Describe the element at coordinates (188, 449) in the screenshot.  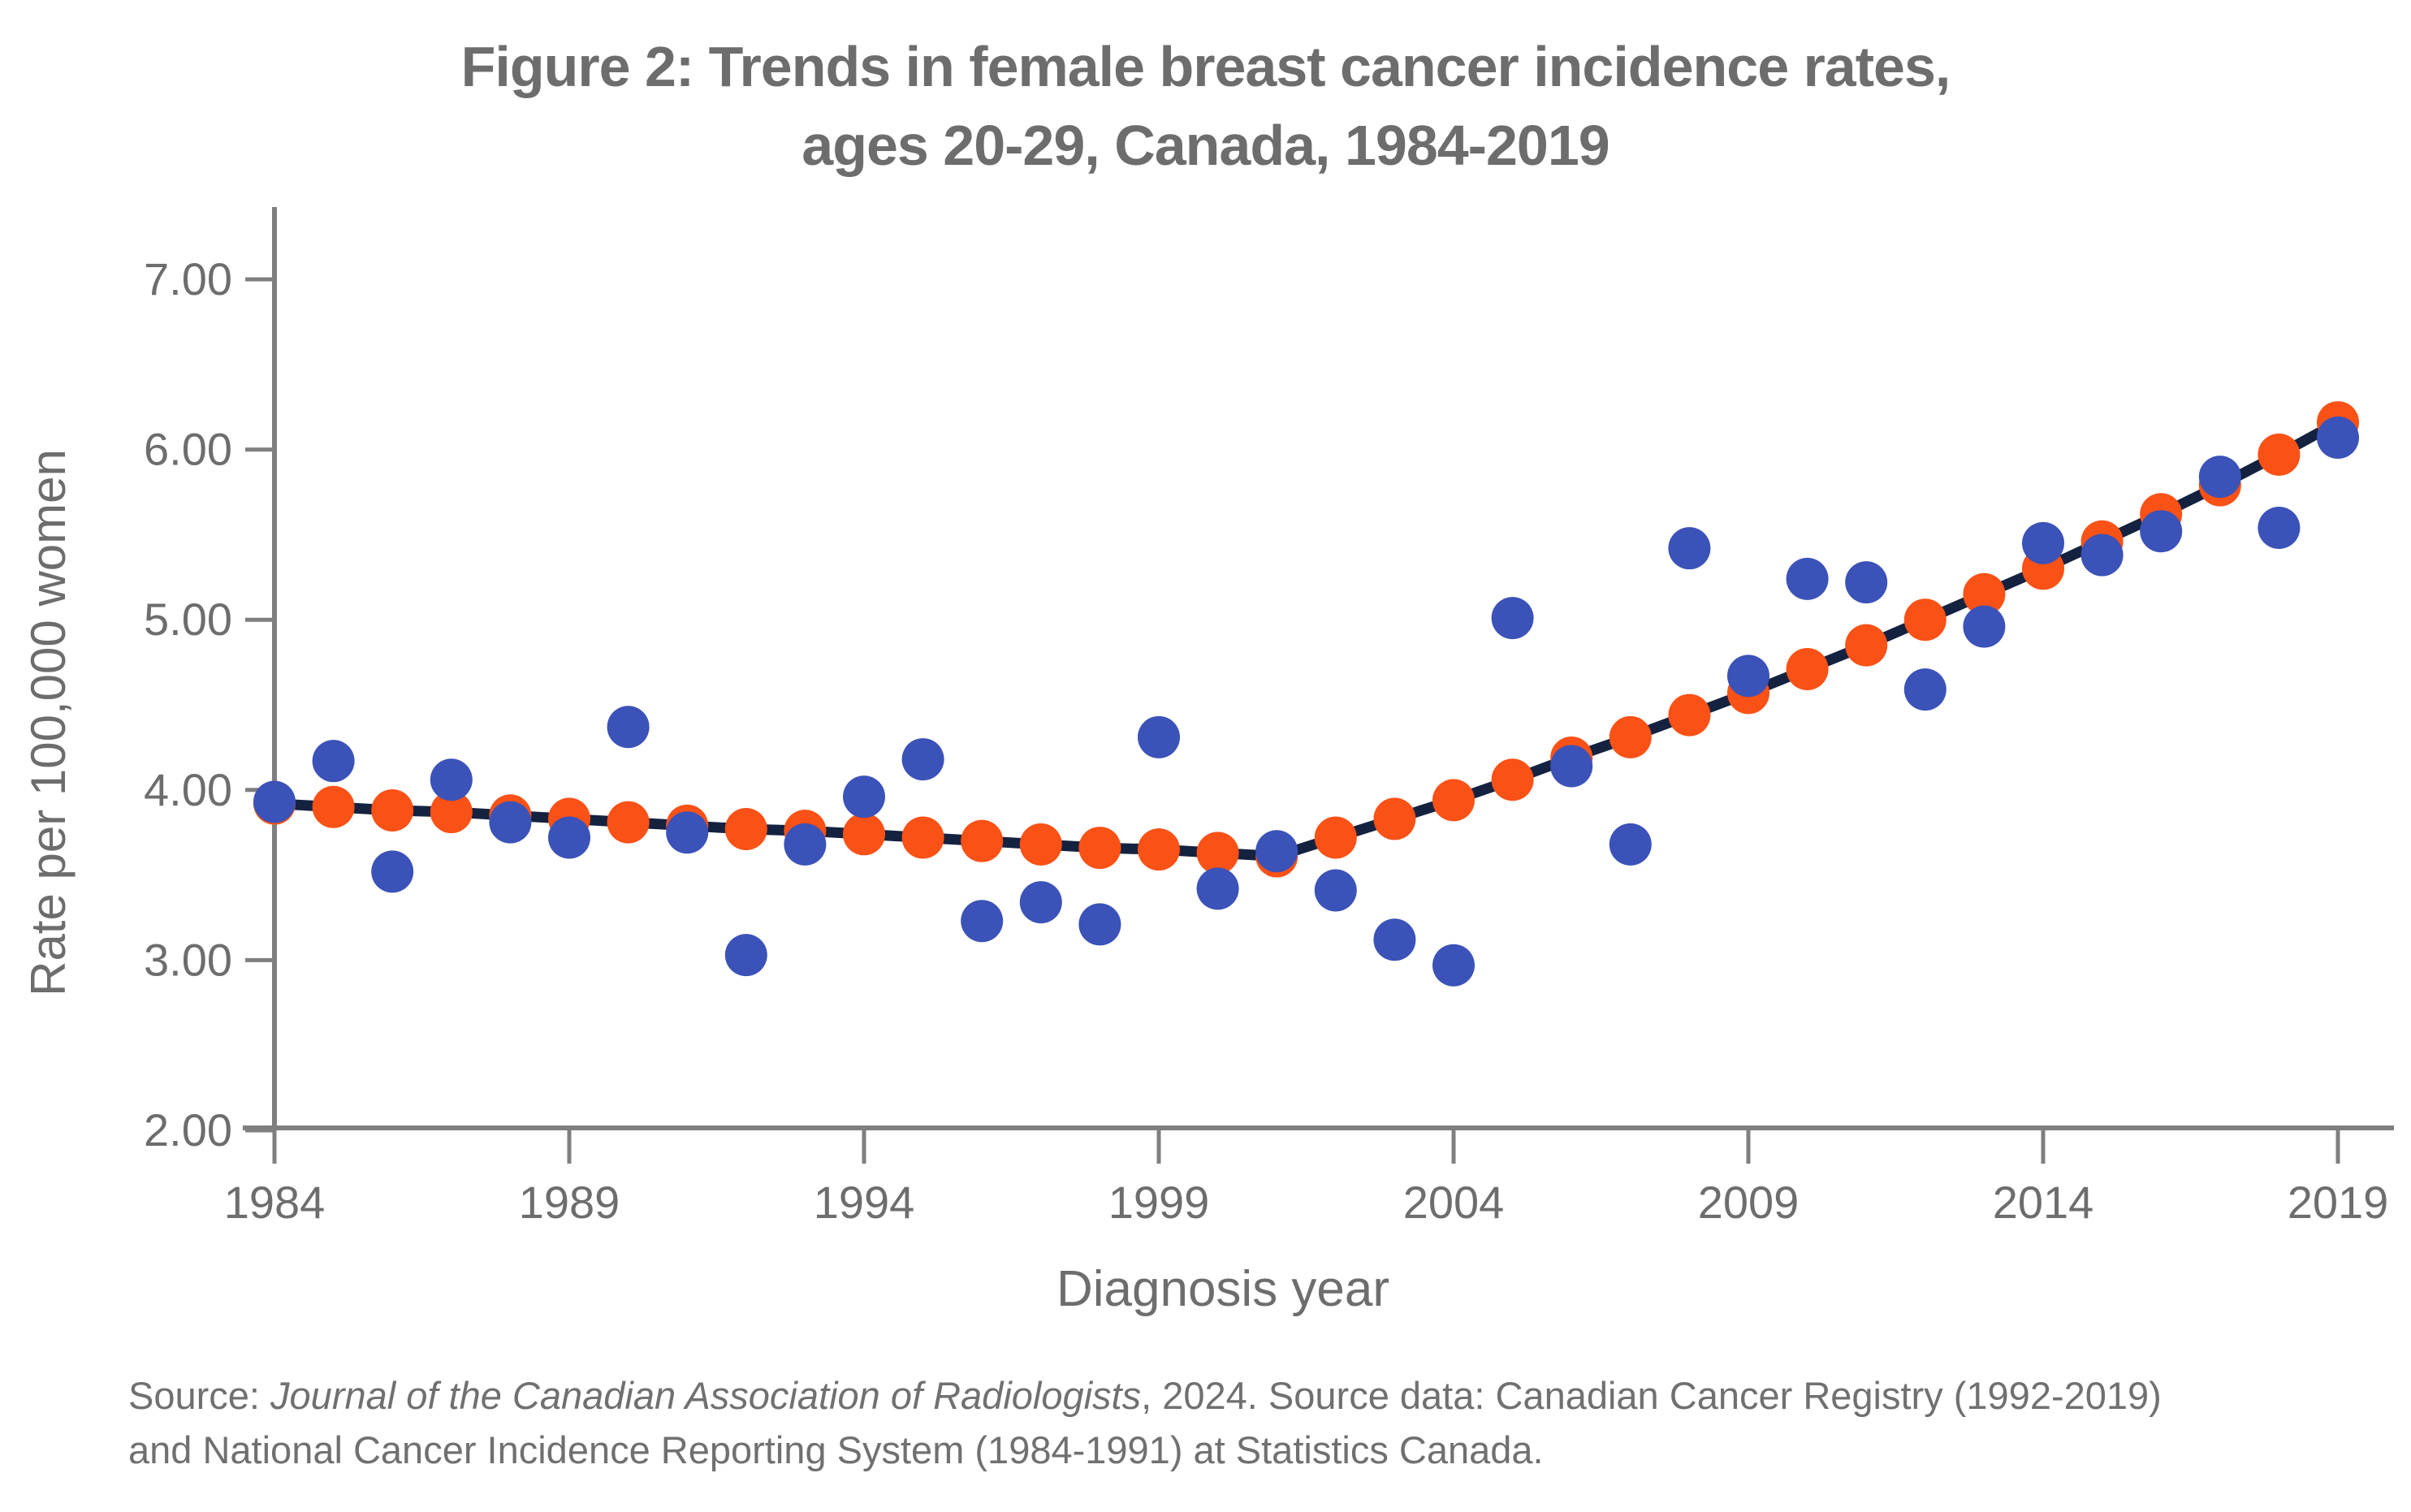
I see `y-tick-label: 6.00` at that location.